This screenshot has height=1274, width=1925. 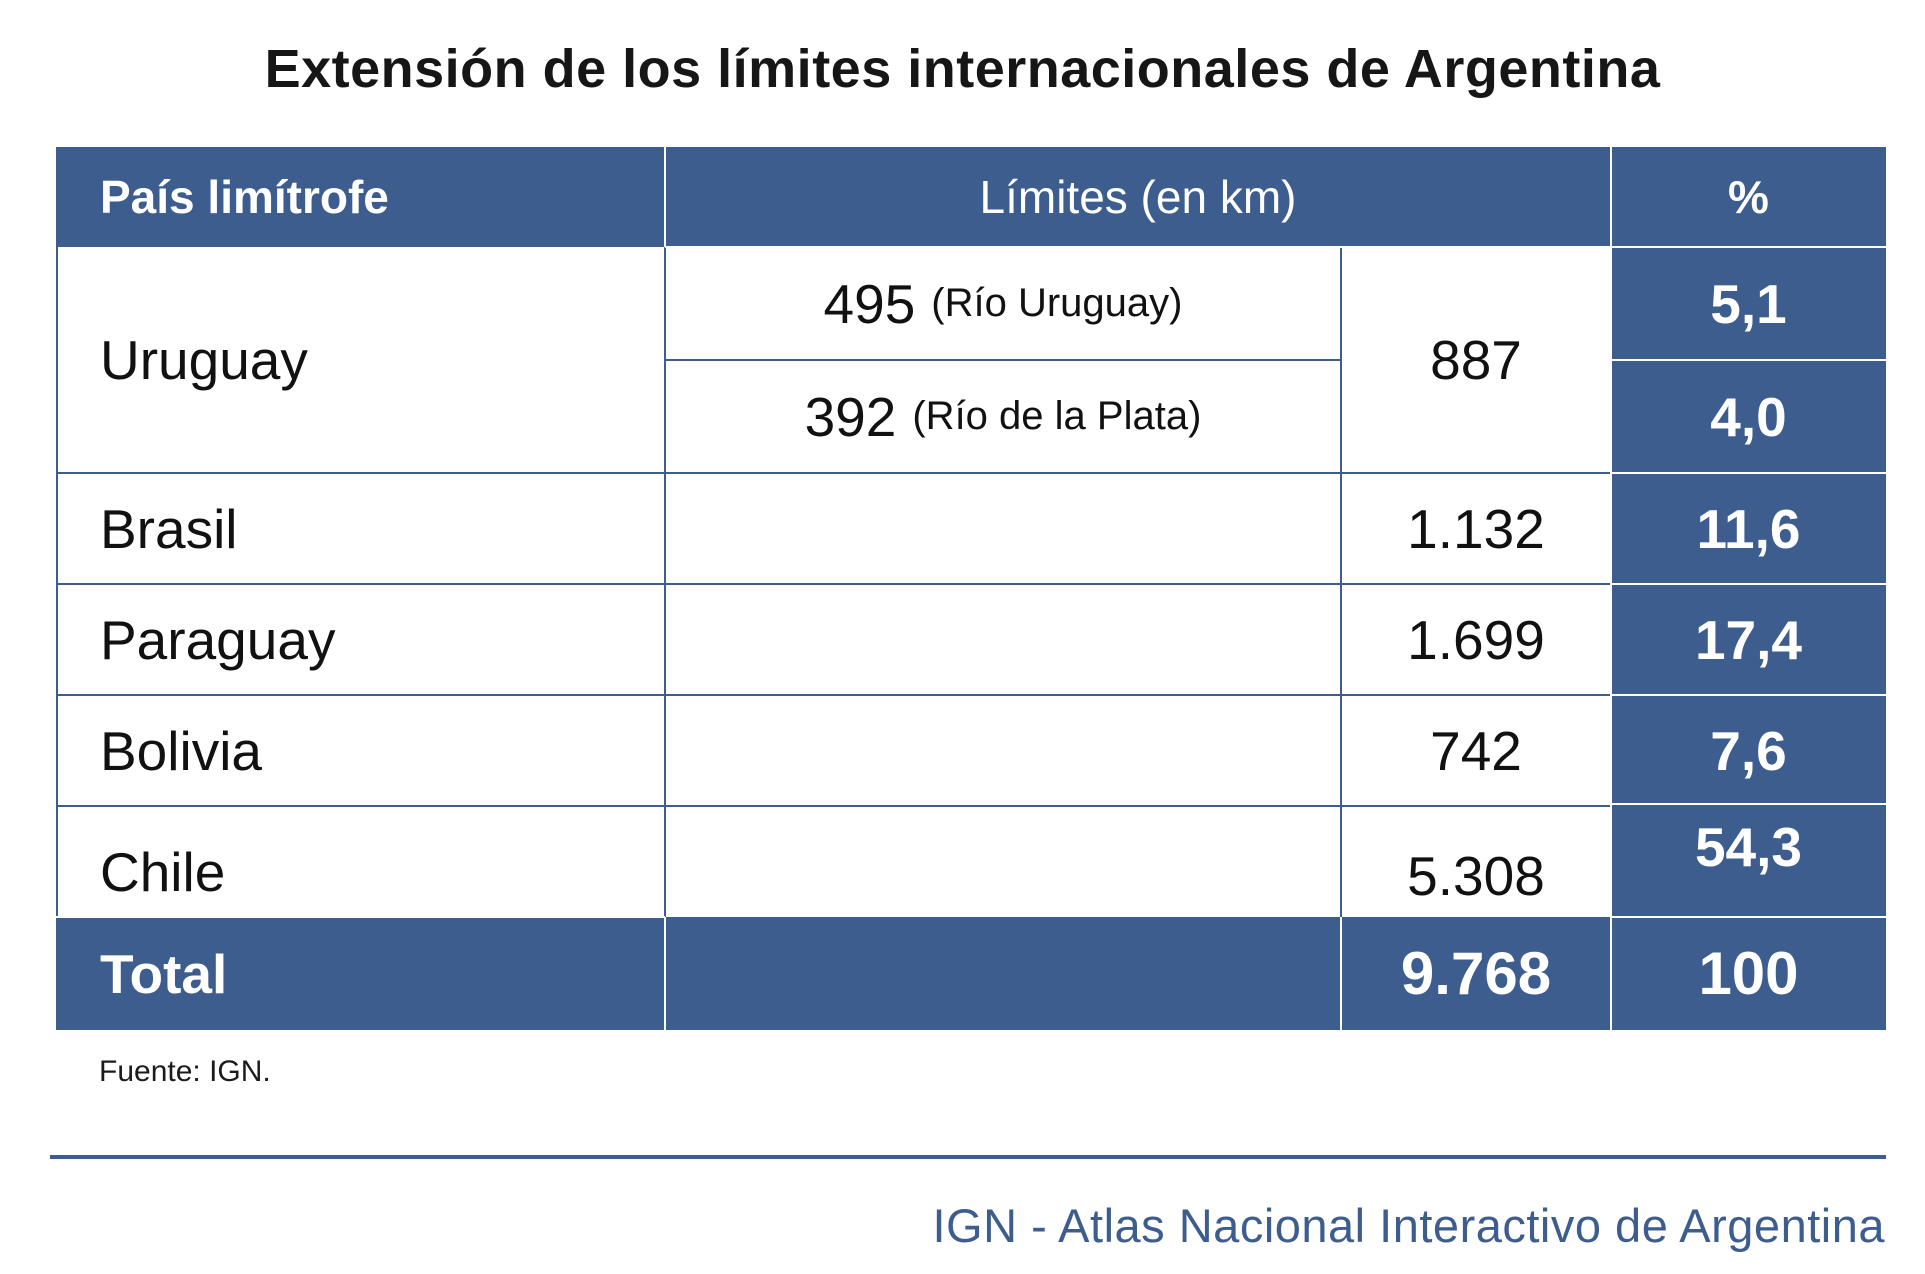 I want to click on uruguay-sub2-label: (Río de la Plata), so click(x=1057, y=416).